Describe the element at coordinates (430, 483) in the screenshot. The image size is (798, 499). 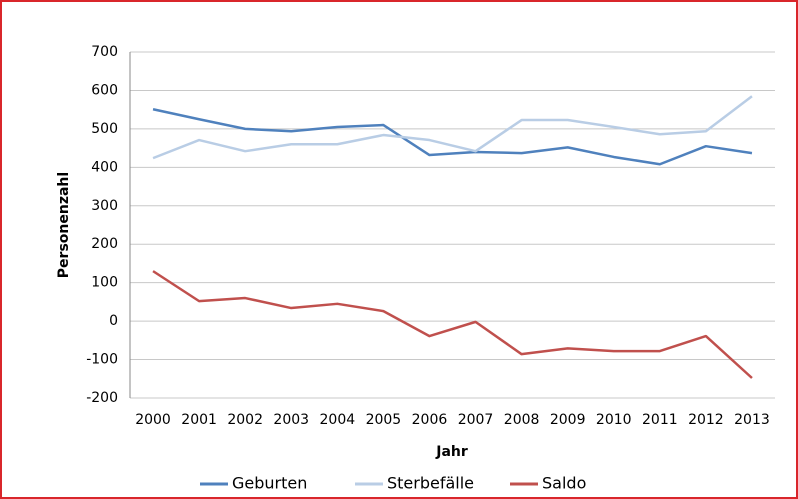
I see `legend-label: Sterbefälle` at that location.